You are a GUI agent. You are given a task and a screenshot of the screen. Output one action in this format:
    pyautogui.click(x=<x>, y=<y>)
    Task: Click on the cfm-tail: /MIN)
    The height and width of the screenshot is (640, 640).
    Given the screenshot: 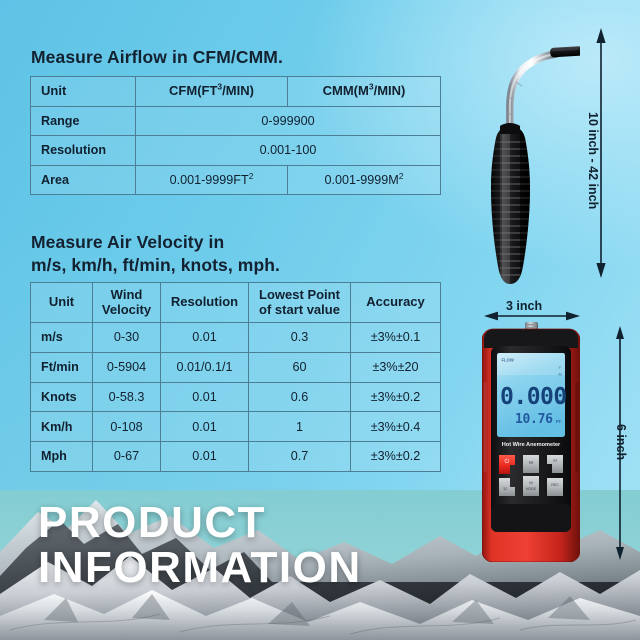 What is the action you would take?
    pyautogui.click(x=238, y=90)
    